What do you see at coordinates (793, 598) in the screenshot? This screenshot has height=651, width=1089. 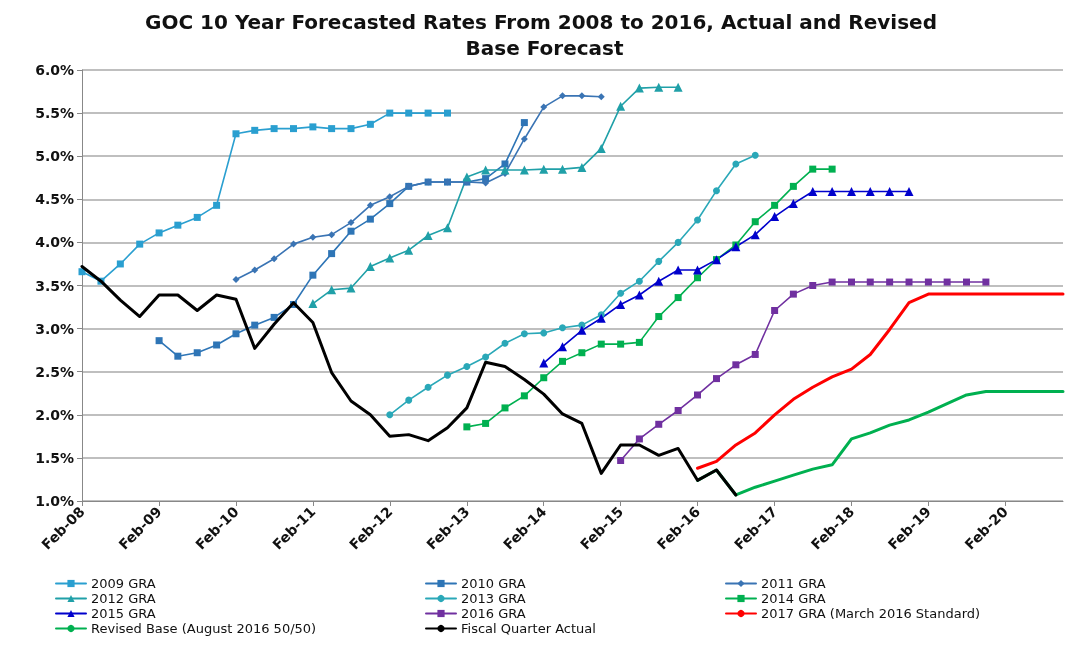 I see `legend-label: 2014 GRA` at bounding box center [793, 598].